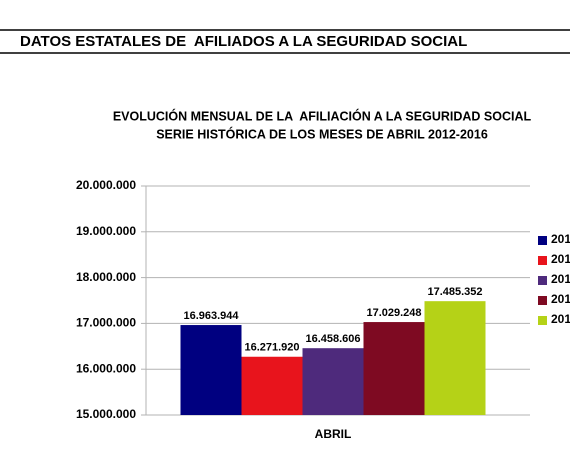 The height and width of the screenshot is (449, 570). Describe the element at coordinates (271, 348) in the screenshot. I see `value-label: 16.271.920` at that location.